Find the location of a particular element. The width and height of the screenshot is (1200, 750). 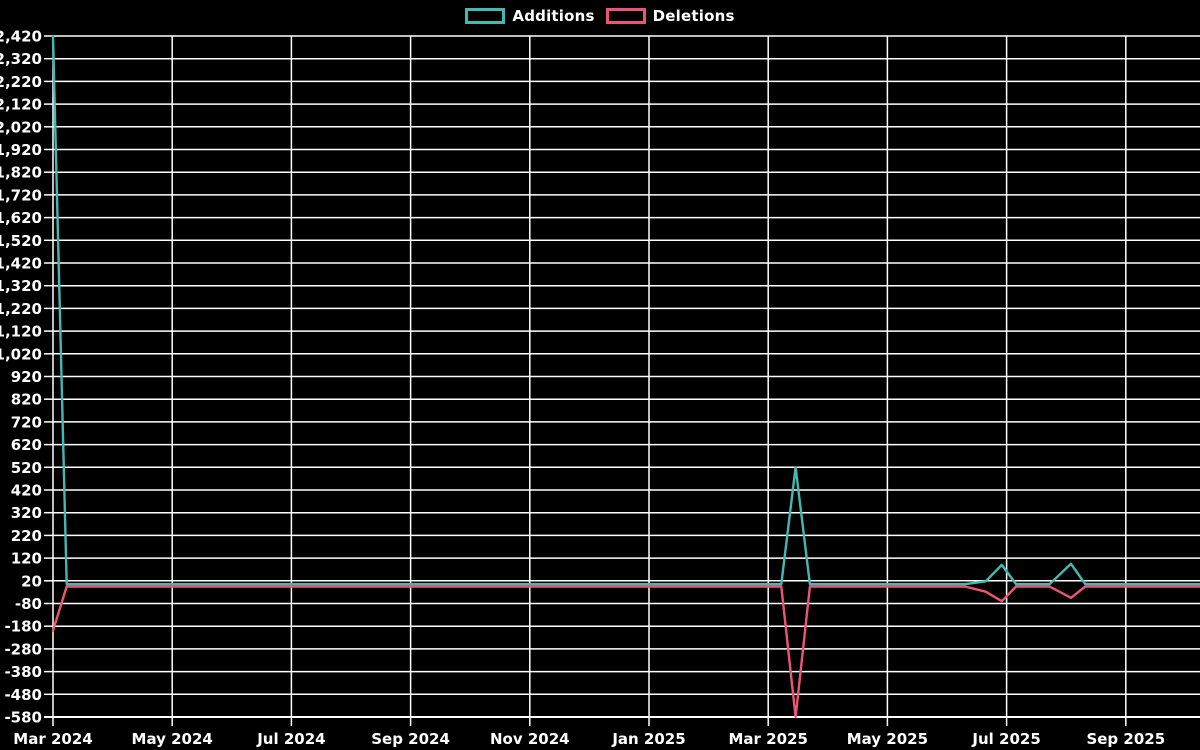

y-tick-label: 2,120 is located at coordinates (21, 105).